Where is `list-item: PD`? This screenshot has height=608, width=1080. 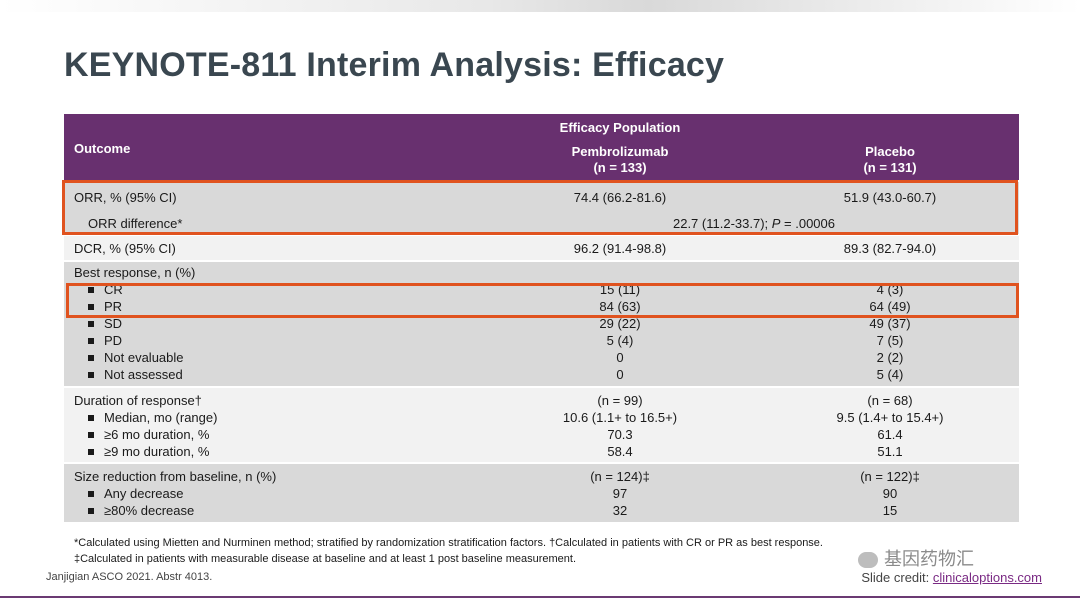
list-item: PD is located at coordinates (105, 340).